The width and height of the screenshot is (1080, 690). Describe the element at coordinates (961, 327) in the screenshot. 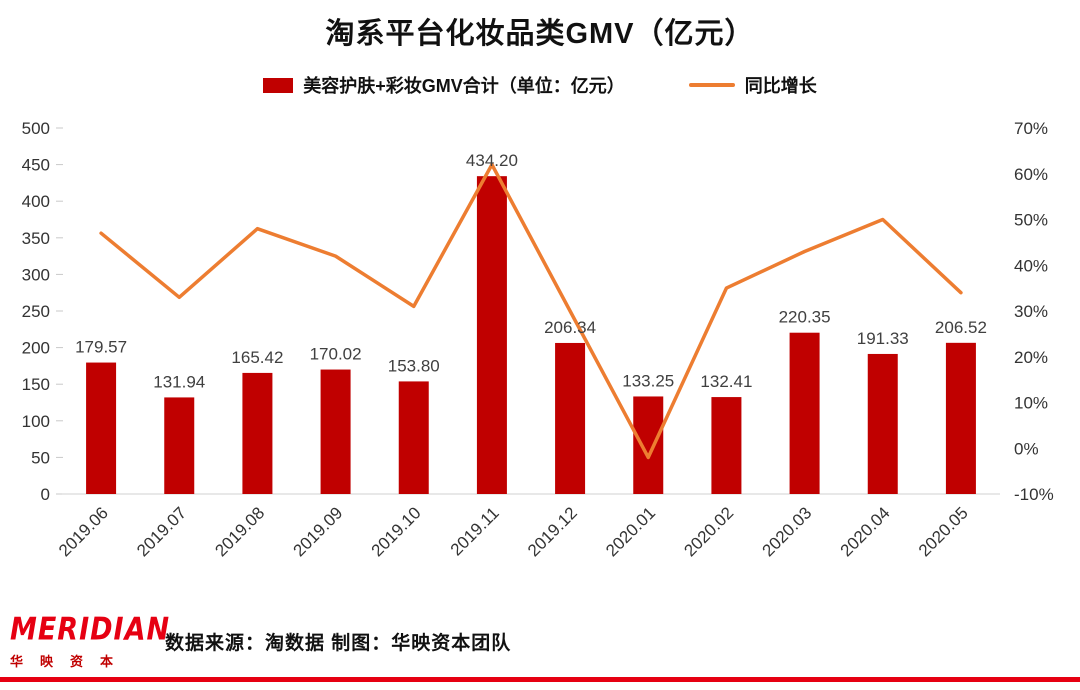

I see `bar-value-label: 206.52` at that location.